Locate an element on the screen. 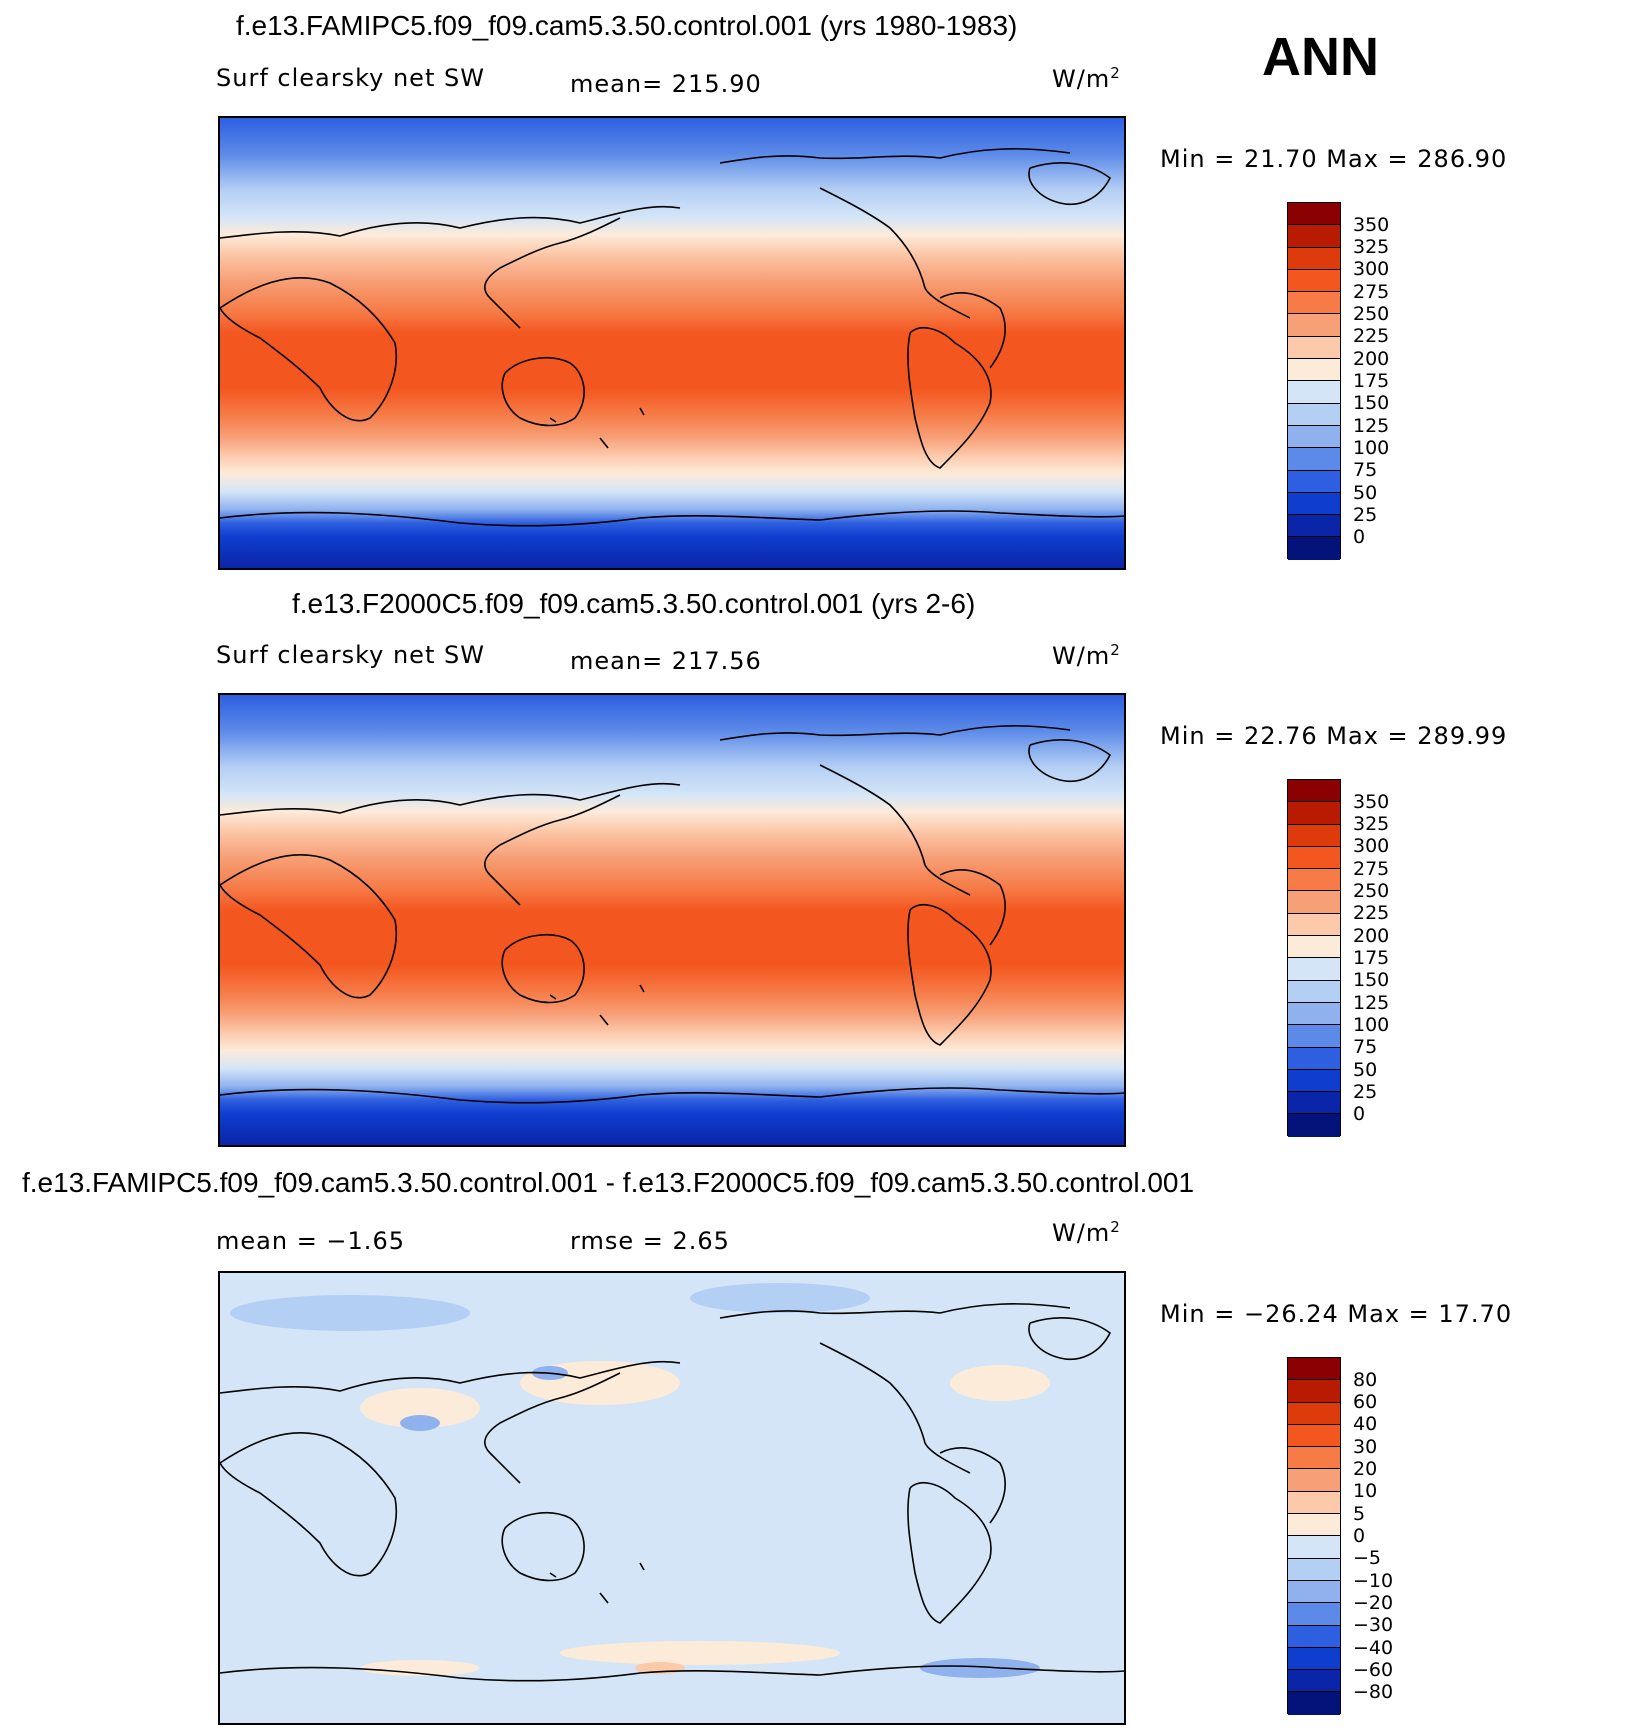 Image resolution: width=1630 pixels, height=1735 pixels. panel3-mean-label: mean = −1.65 is located at coordinates (310, 1241).